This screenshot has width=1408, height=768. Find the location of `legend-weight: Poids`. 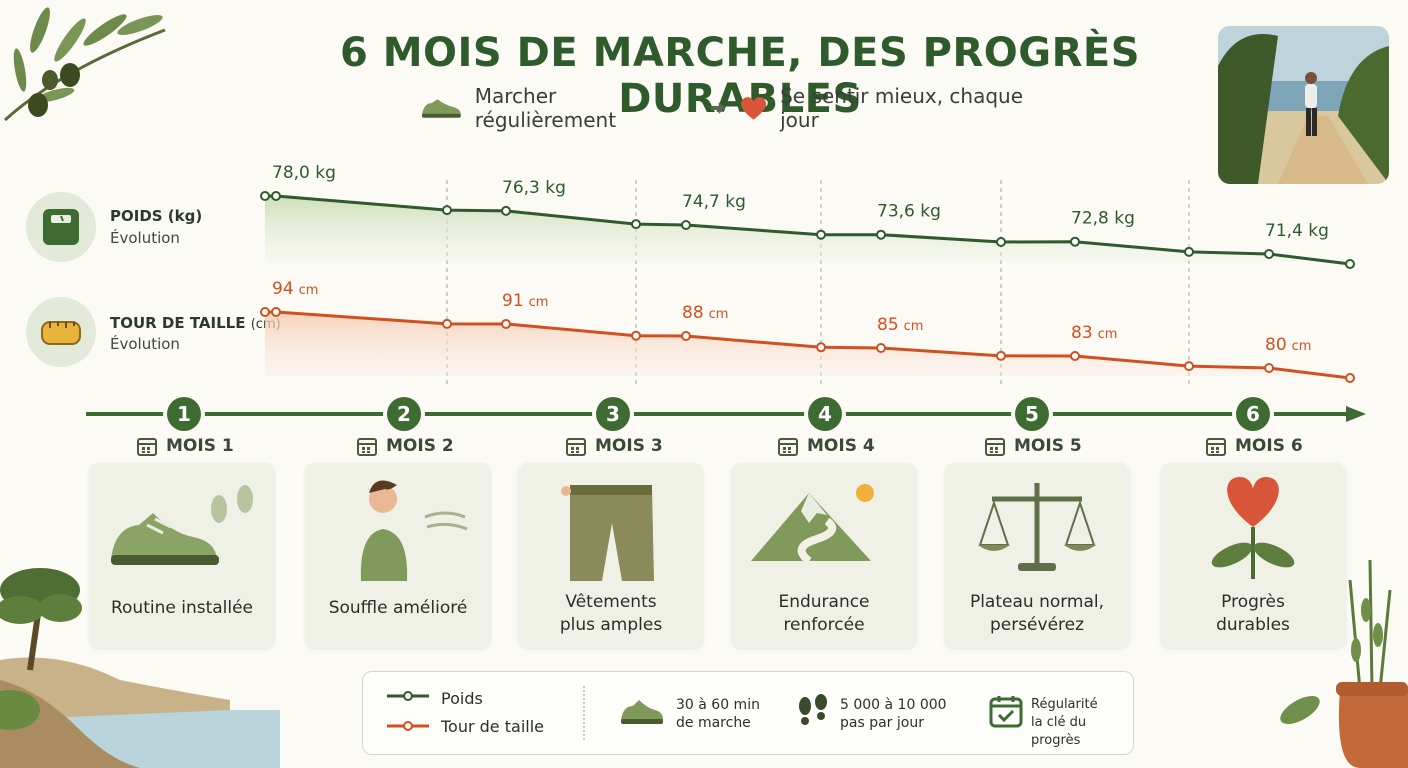

legend-weight: Poids is located at coordinates (462, 698).